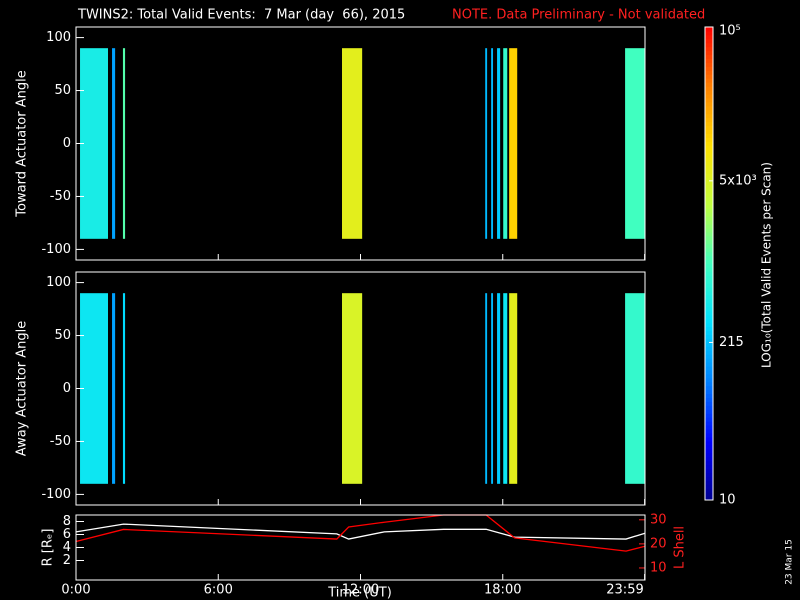  What do you see at coordinates (67, 534) in the screenshot?
I see `y-tick-label: 6` at bounding box center [67, 534].